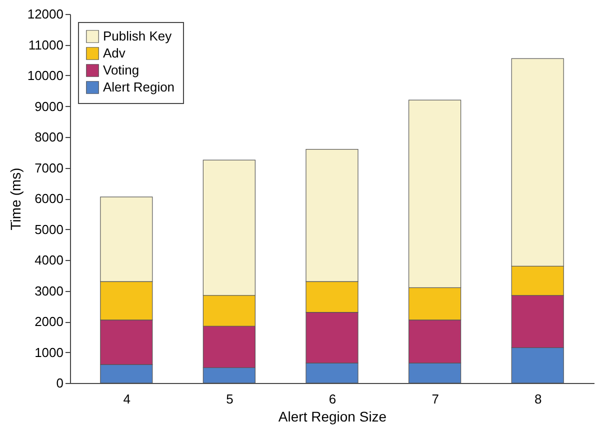 This screenshot has height=432, width=602. I want to click on y-tick-label: 6000, so click(49, 198).